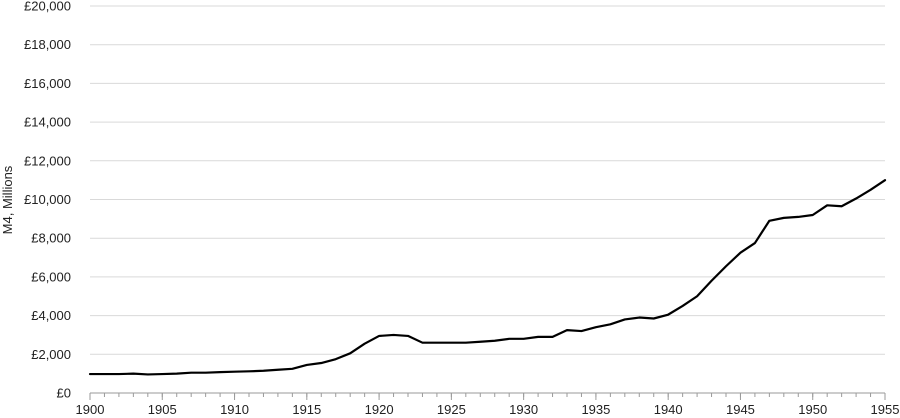 Image resolution: width=900 pixels, height=418 pixels. I want to click on x-tick-label: 1930, so click(523, 409).